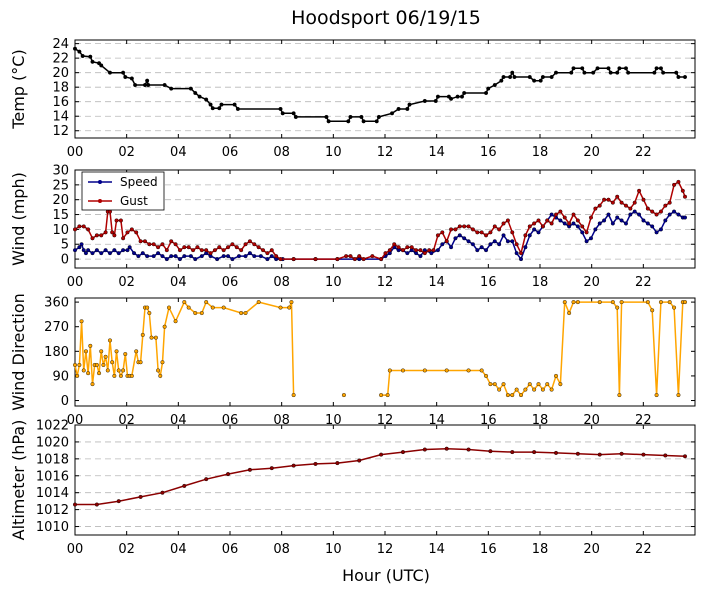 This screenshot has width=705, height=594. What do you see at coordinates (380, 220) in the screenshot?
I see `series-line` at bounding box center [380, 220].